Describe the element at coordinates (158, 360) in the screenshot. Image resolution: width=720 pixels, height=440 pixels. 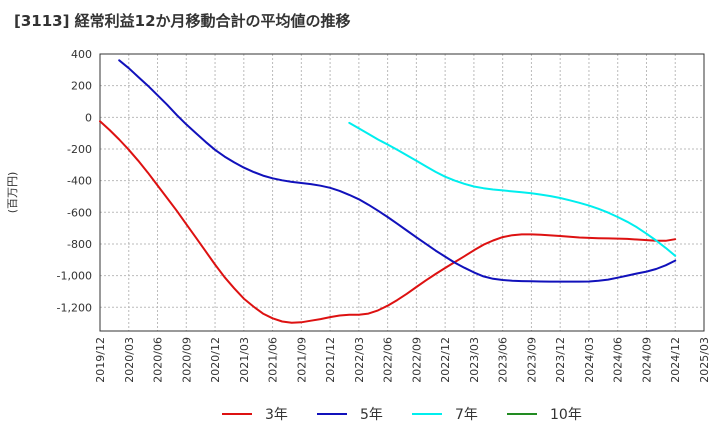
I see `x-tick-label: 2020/06` at that location.